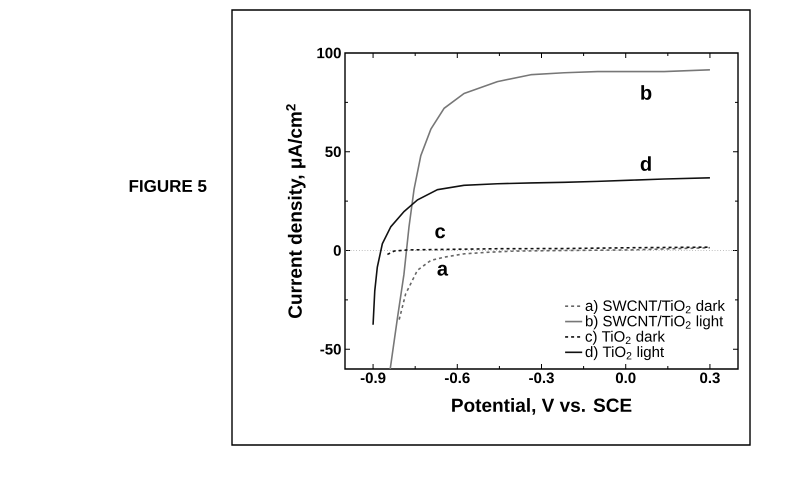 The width and height of the screenshot is (790, 477). Describe the element at coordinates (645, 163) in the screenshot. I see `annotation: d` at that location.